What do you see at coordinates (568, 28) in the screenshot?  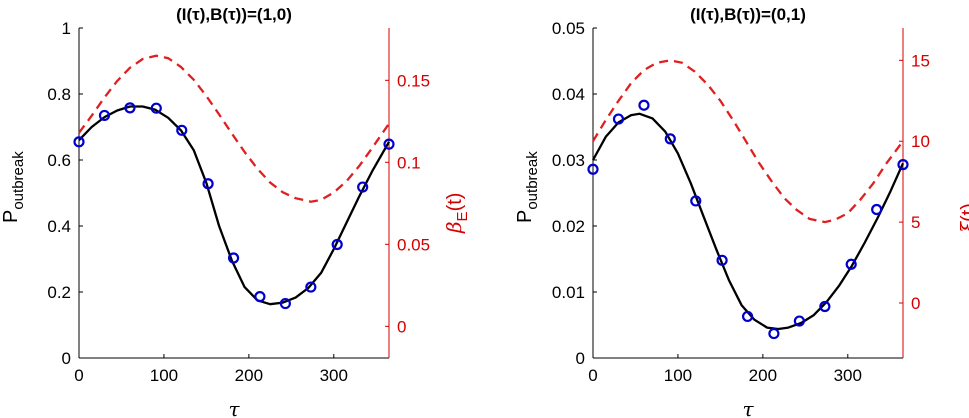 I see `left-y-tick-label: 0.05` at bounding box center [568, 28].